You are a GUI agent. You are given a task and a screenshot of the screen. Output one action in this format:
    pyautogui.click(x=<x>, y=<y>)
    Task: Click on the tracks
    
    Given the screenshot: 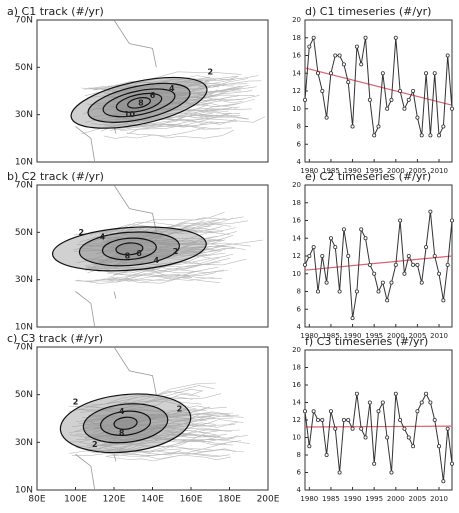 What is the action you would take?
    pyautogui.click(x=157, y=256)
    